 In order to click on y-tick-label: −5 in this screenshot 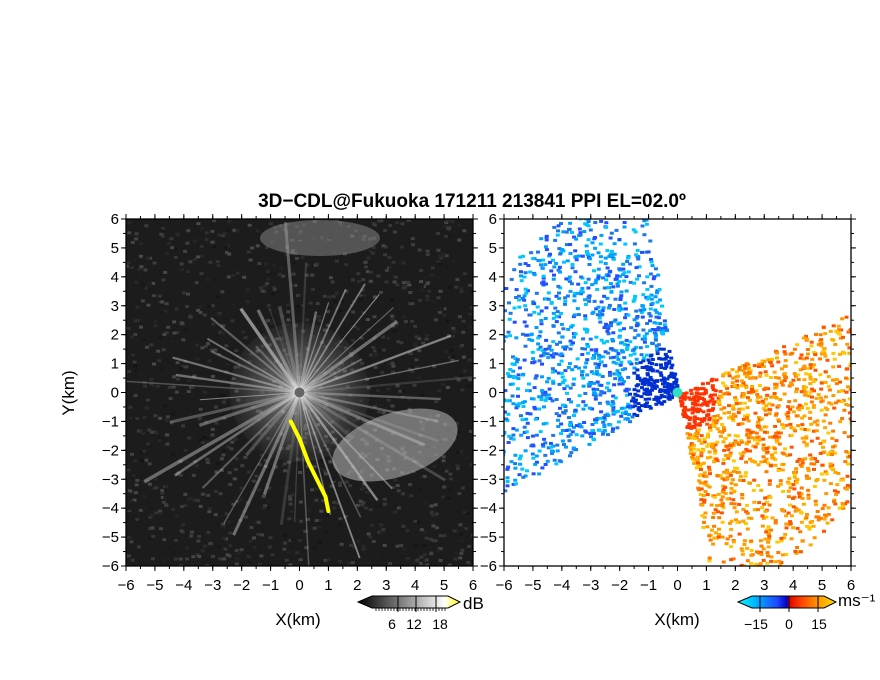, I will do `click(110, 537)`.